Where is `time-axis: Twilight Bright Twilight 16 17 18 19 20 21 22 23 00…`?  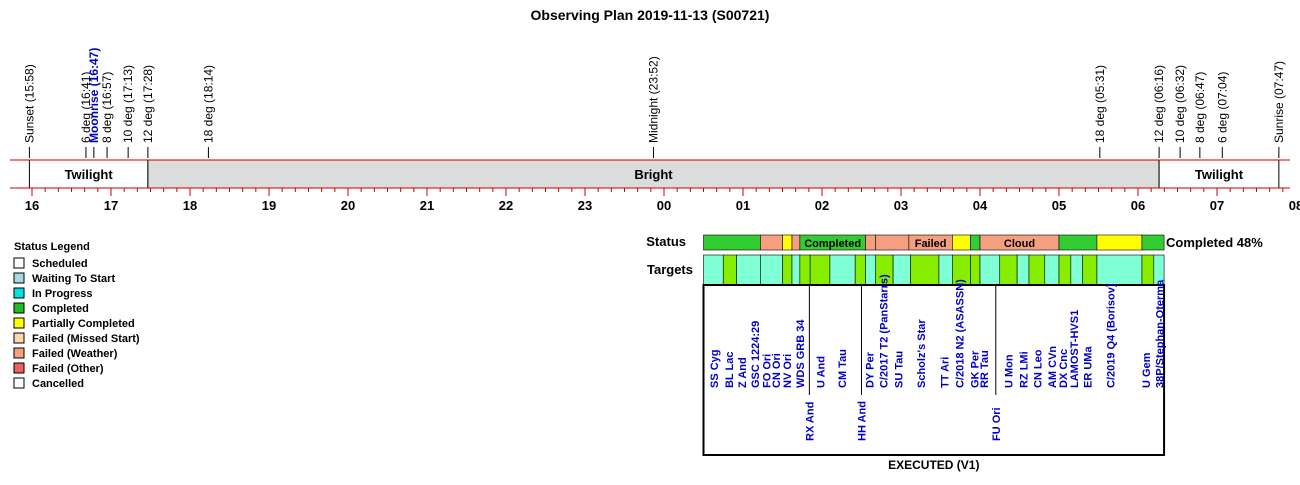
time-axis: Twilight Bright Twilight 16 17 18 19 20 21 22 23 00… is located at coordinates (655, 186).